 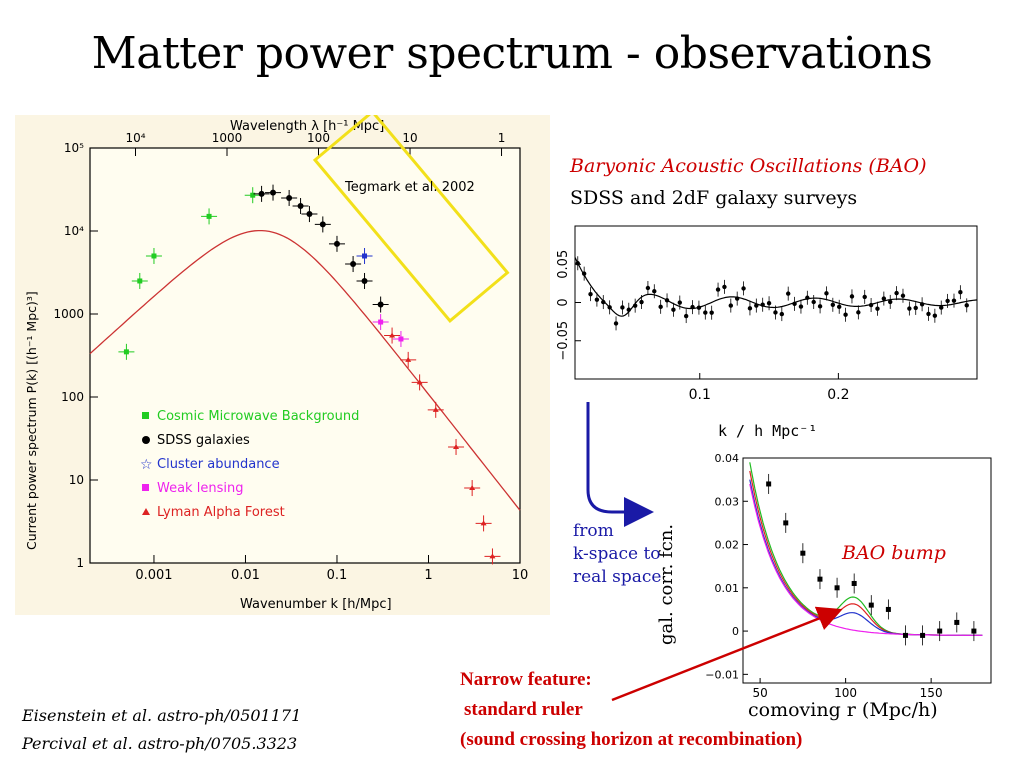 What do you see at coordinates (735, 631) in the screenshot?
I see `plot3-y-tick-label: 0` at bounding box center [735, 631].